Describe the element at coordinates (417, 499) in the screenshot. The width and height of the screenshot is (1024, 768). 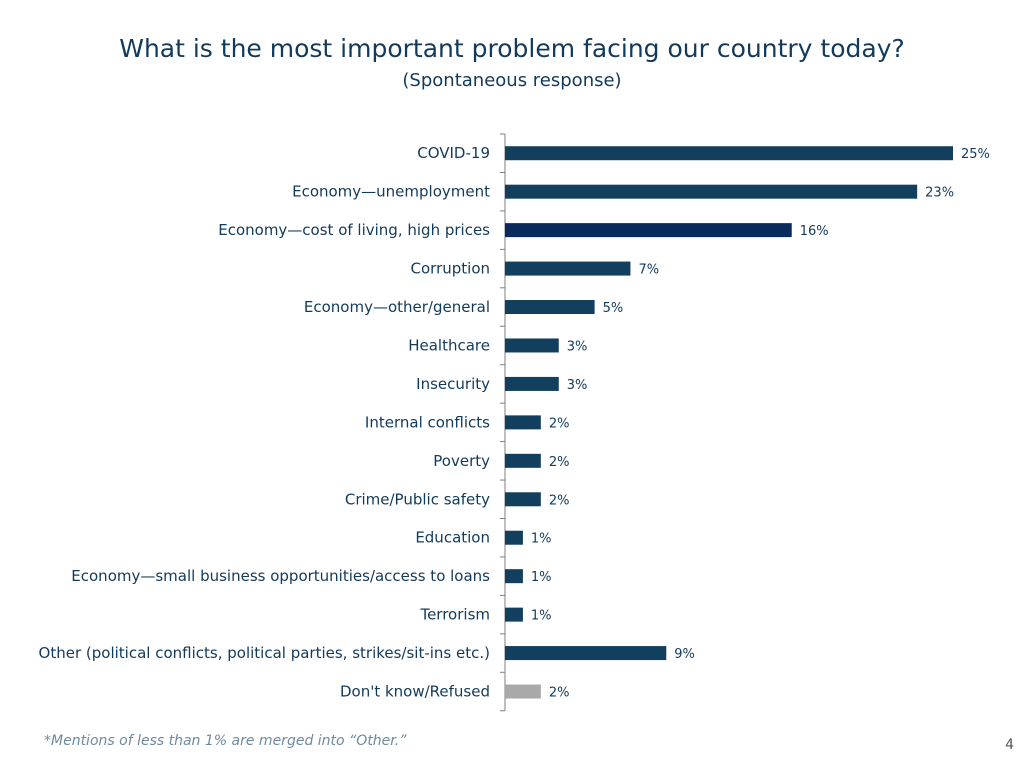
I see `category-label: Crime/Public safety` at that location.